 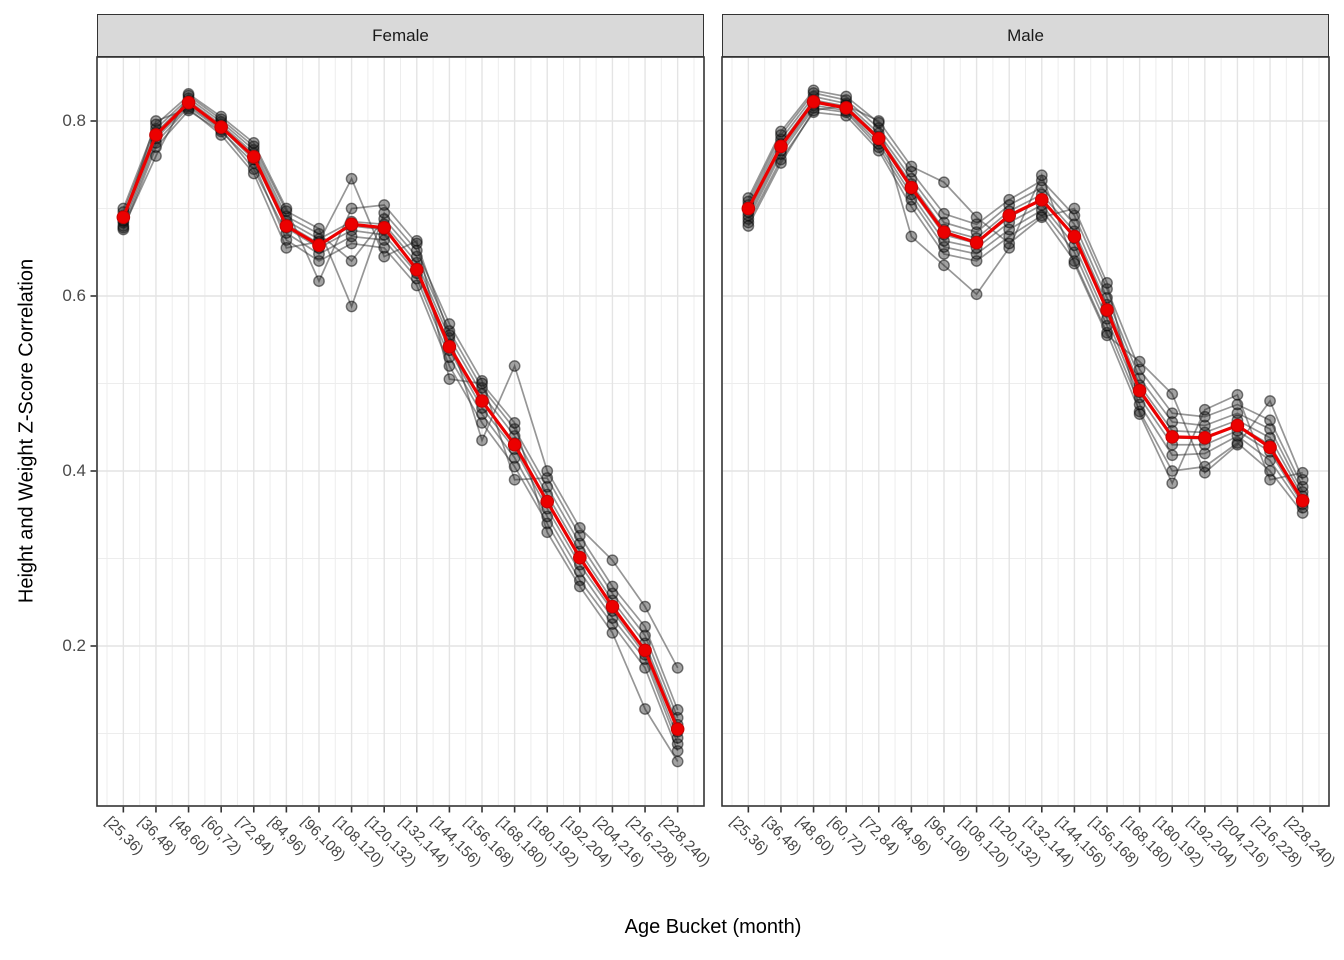 I want to click on facet-strip-female-label: Female, so click(x=400, y=35).